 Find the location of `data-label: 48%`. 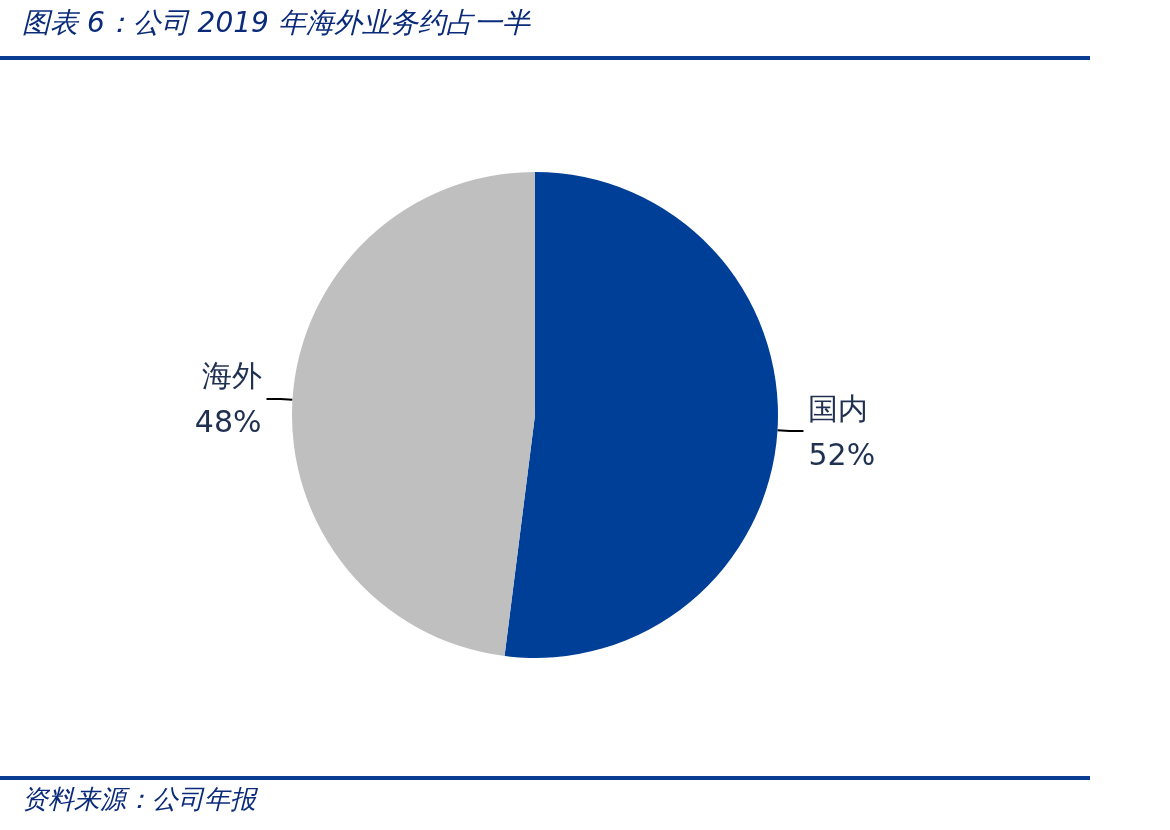

data-label: 48% is located at coordinates (228, 422).